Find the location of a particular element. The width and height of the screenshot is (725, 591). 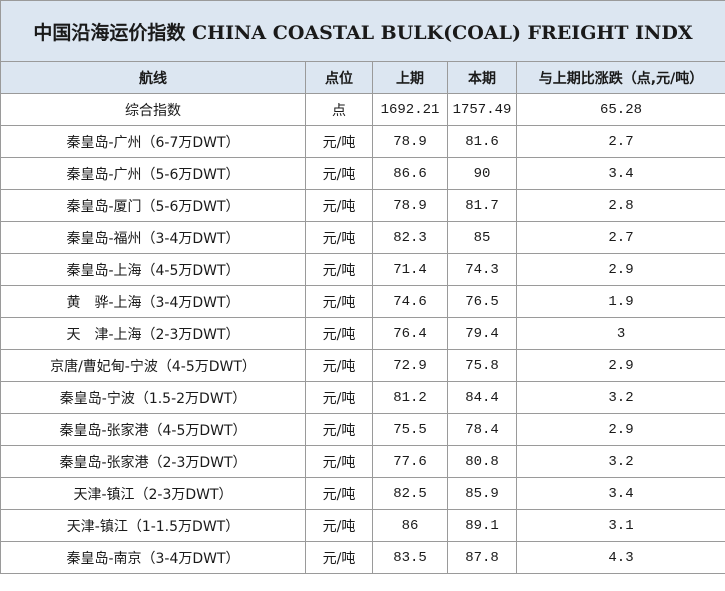

data-row: 黄 骅-上海（3-4万DWT） 元/吨 74.6 76.5 1.9 is located at coordinates (362, 301).